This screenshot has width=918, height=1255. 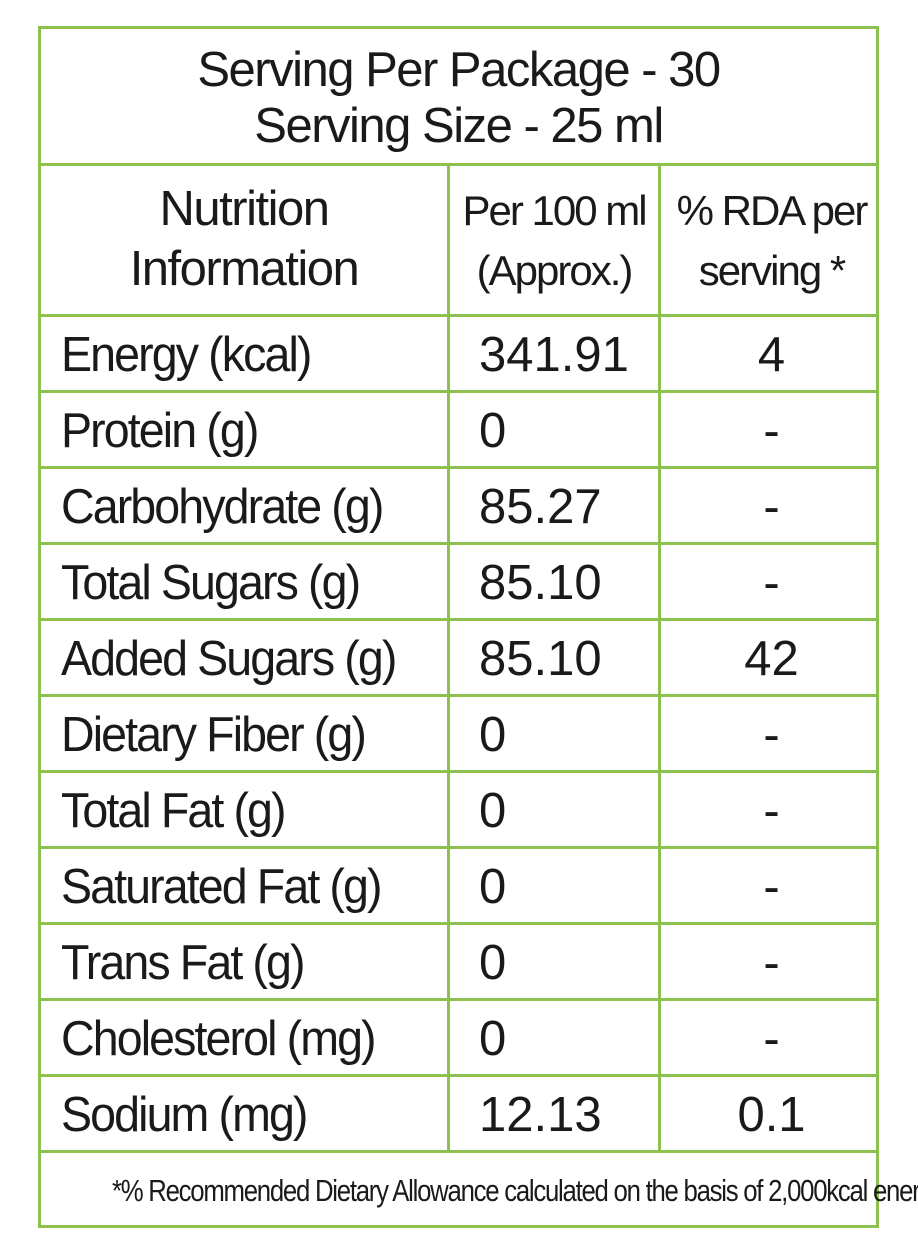 What do you see at coordinates (772, 240) in the screenshot?
I see `column-header-rda: % RDA per serving *` at bounding box center [772, 240].